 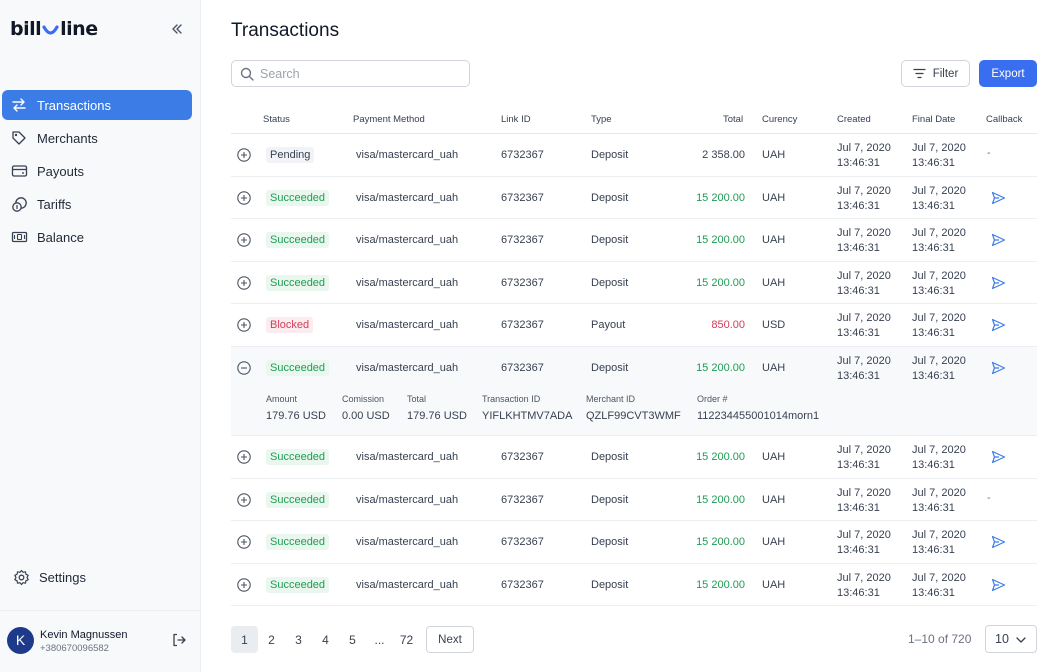 I want to click on app-logo: bill line, so click(x=54, y=29).